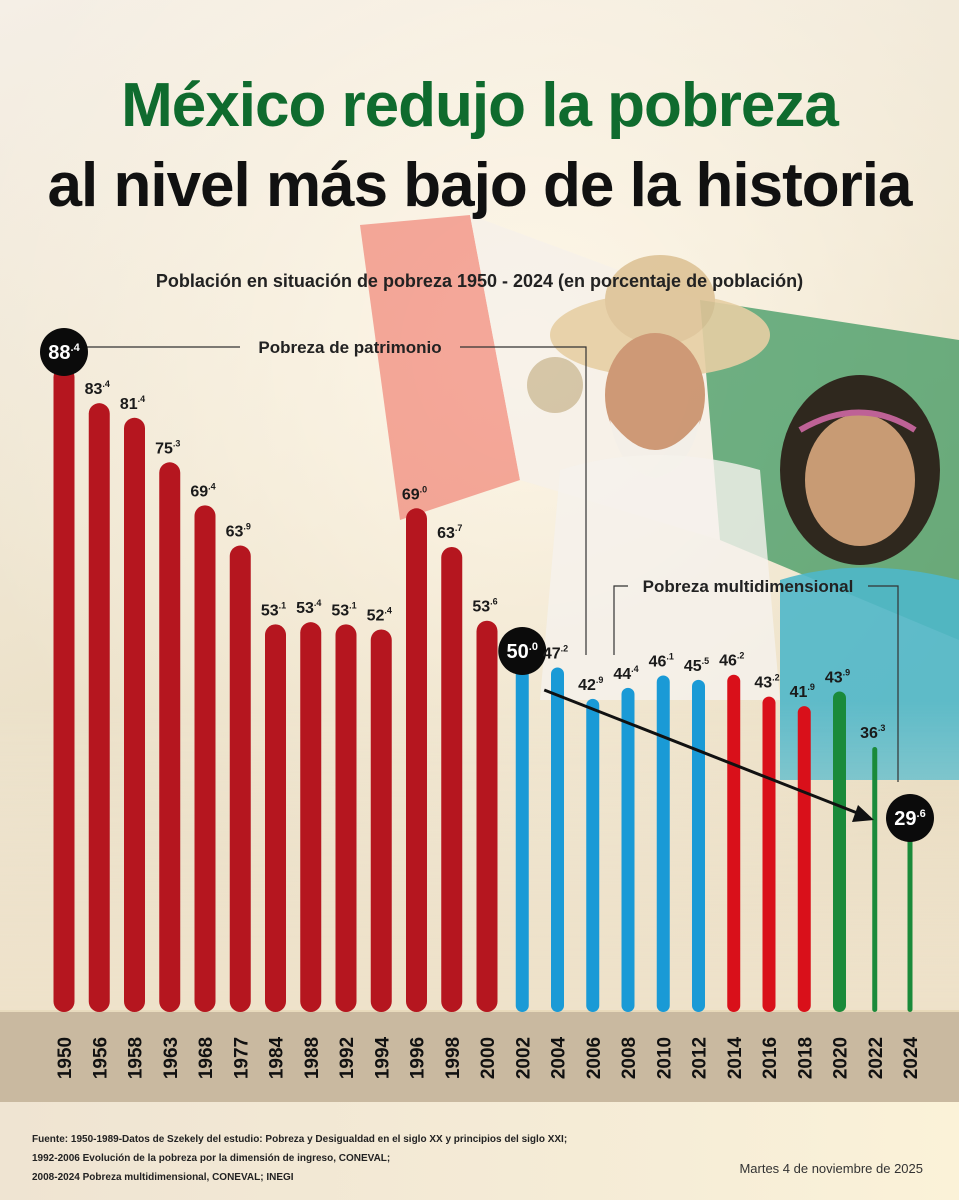 Image resolution: width=959 pixels, height=1200 pixels. What do you see at coordinates (273, 609) in the screenshot?
I see `value-label-1984: 53.1` at bounding box center [273, 609].